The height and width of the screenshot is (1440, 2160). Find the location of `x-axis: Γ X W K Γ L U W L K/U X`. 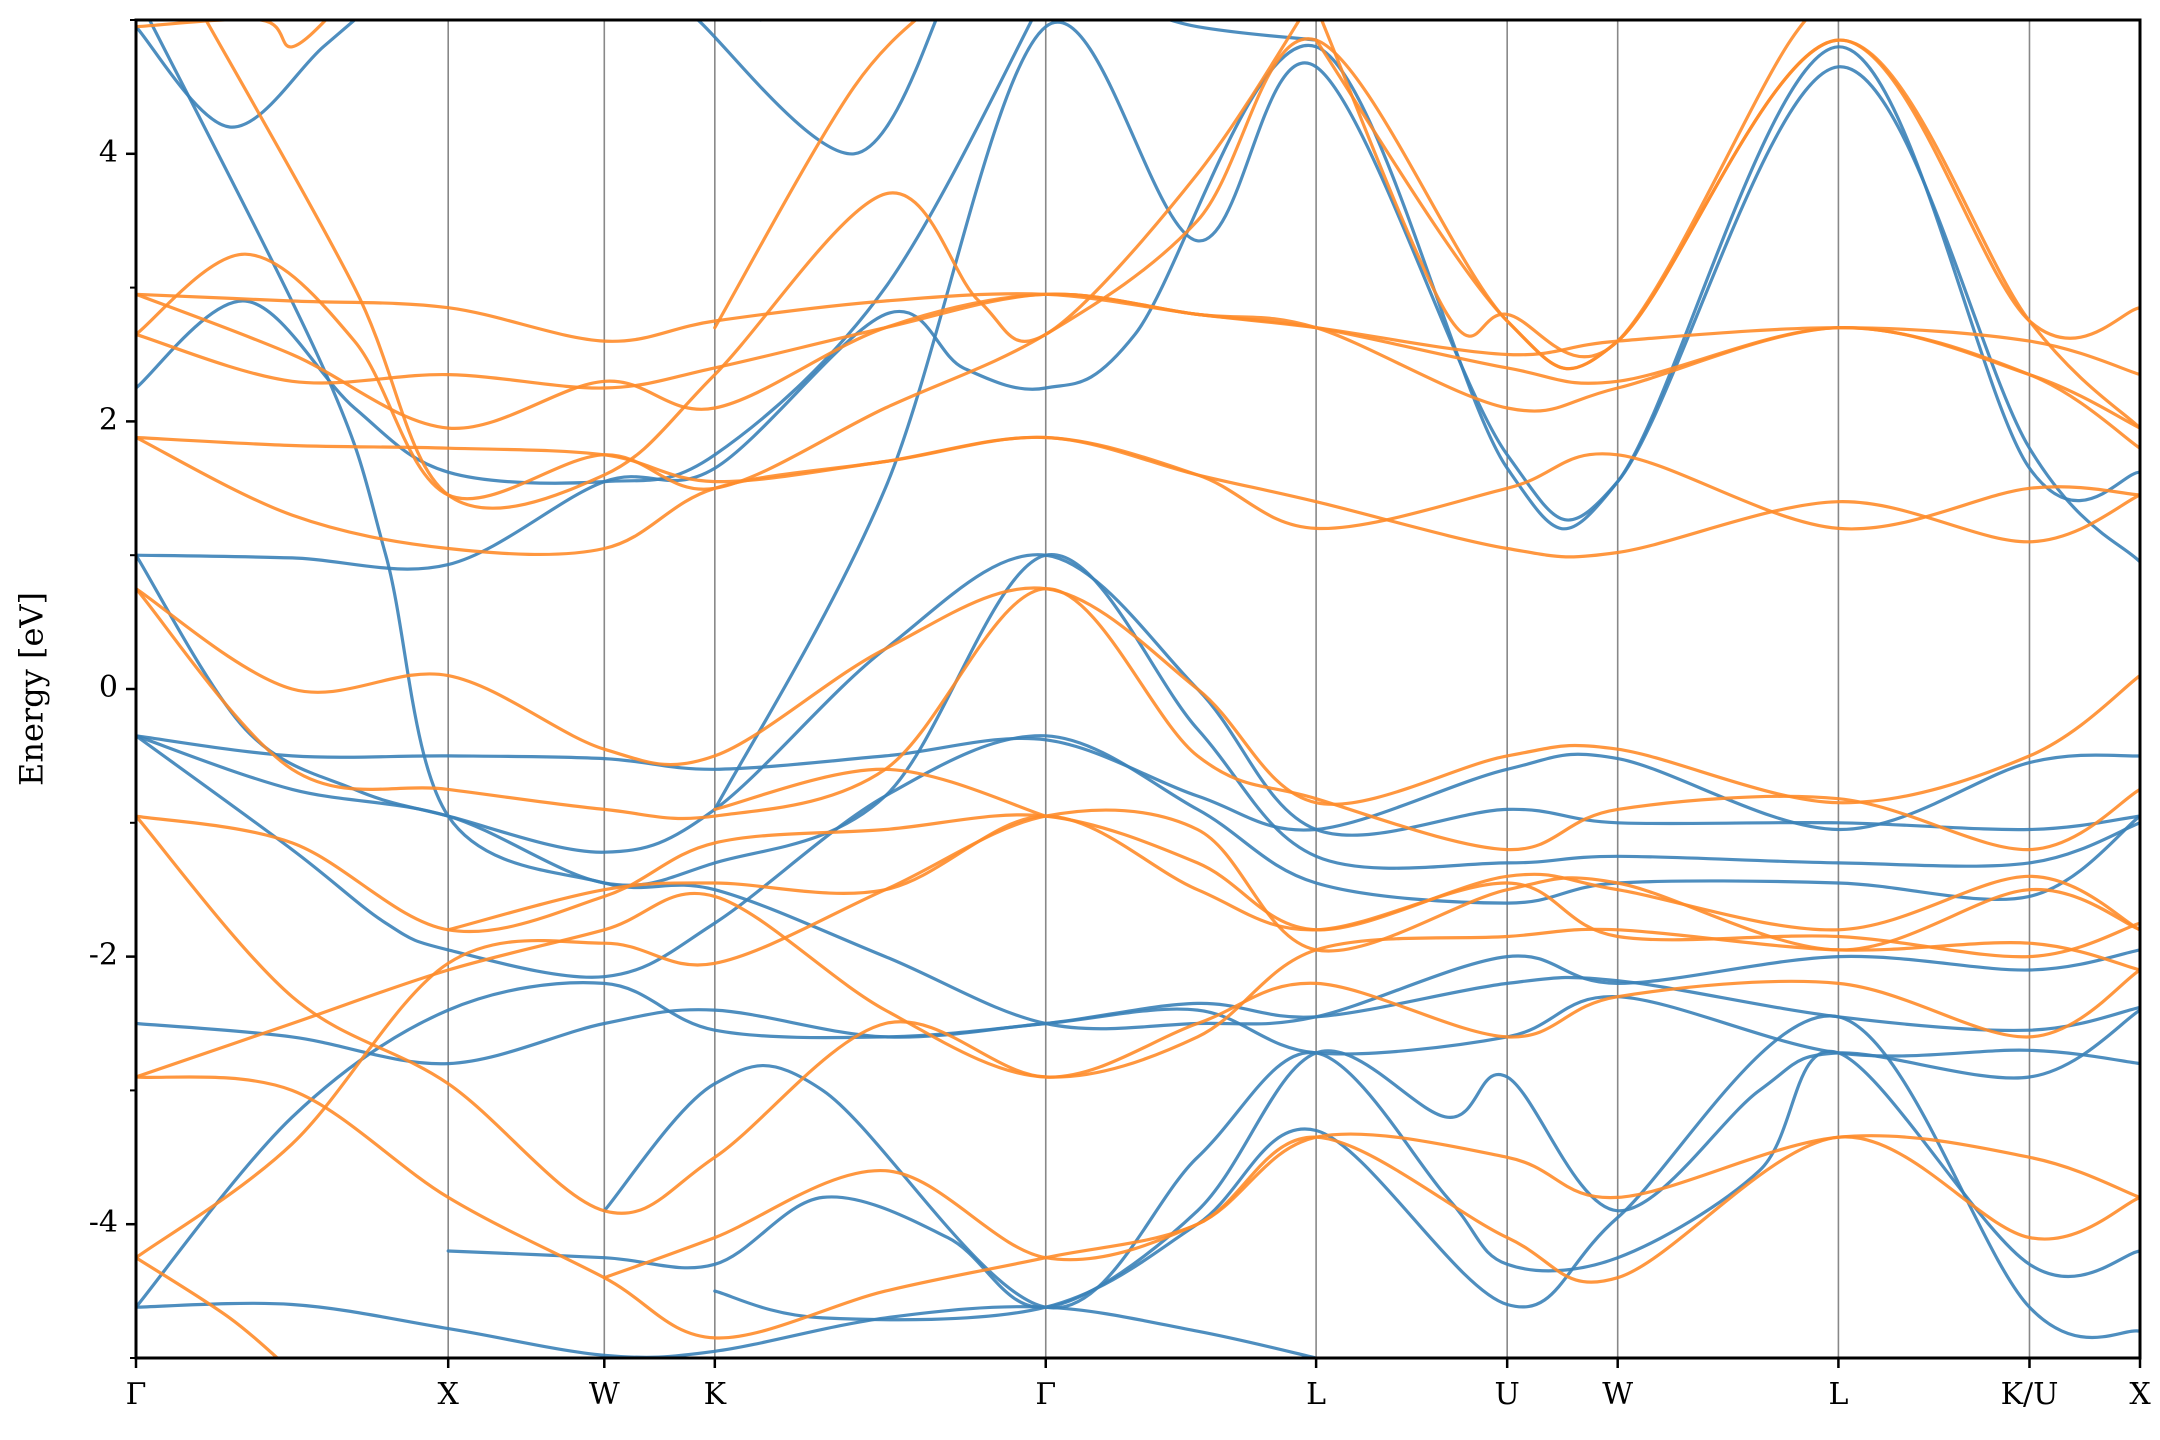

x-axis: Γ X W K Γ L U W L K/U X is located at coordinates (1138, 1385).